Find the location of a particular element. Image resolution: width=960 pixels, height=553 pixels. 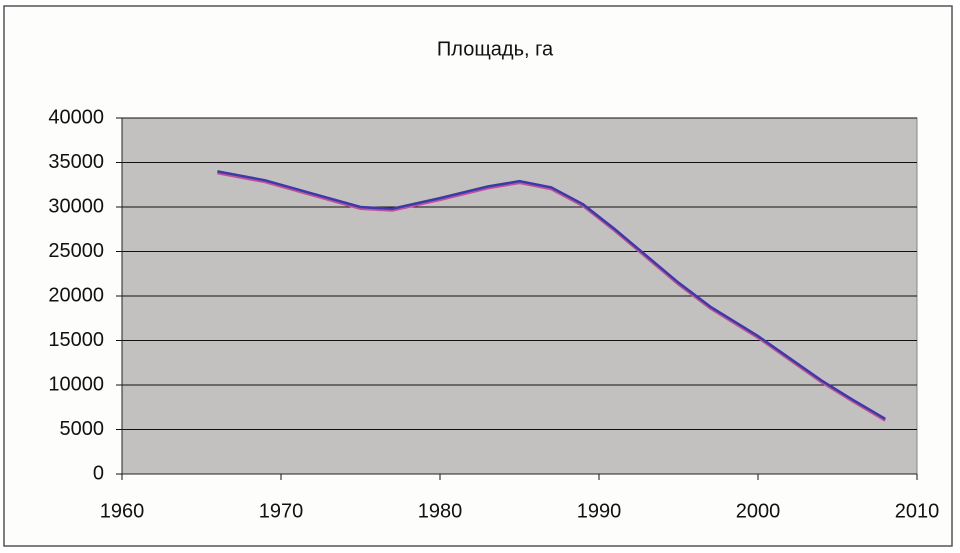

y-tick-label: 10000 is located at coordinates (76, 384).